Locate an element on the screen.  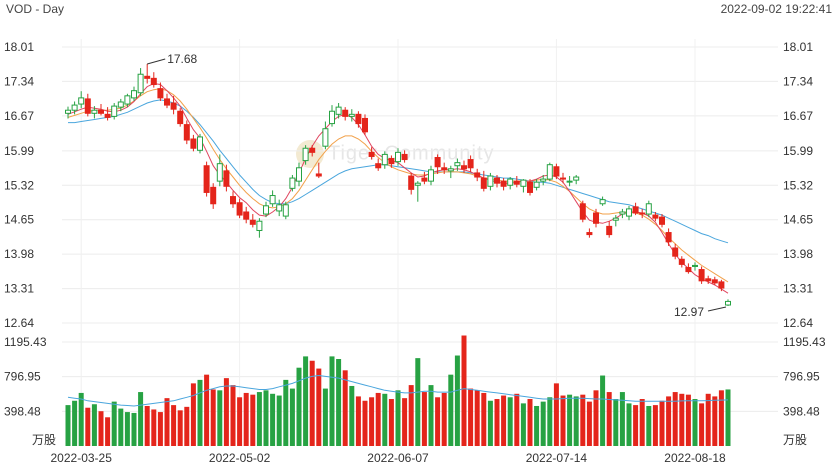
price-tick-label-right: 18.01 is located at coordinates (798, 47).